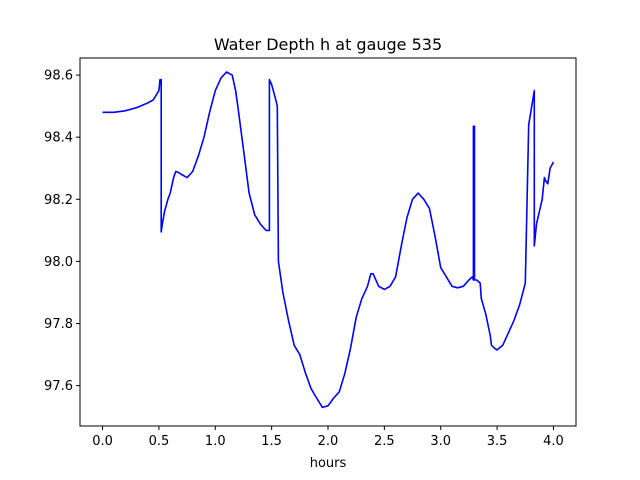  I want to click on y-tick-label: 97.6, so click(58, 386).